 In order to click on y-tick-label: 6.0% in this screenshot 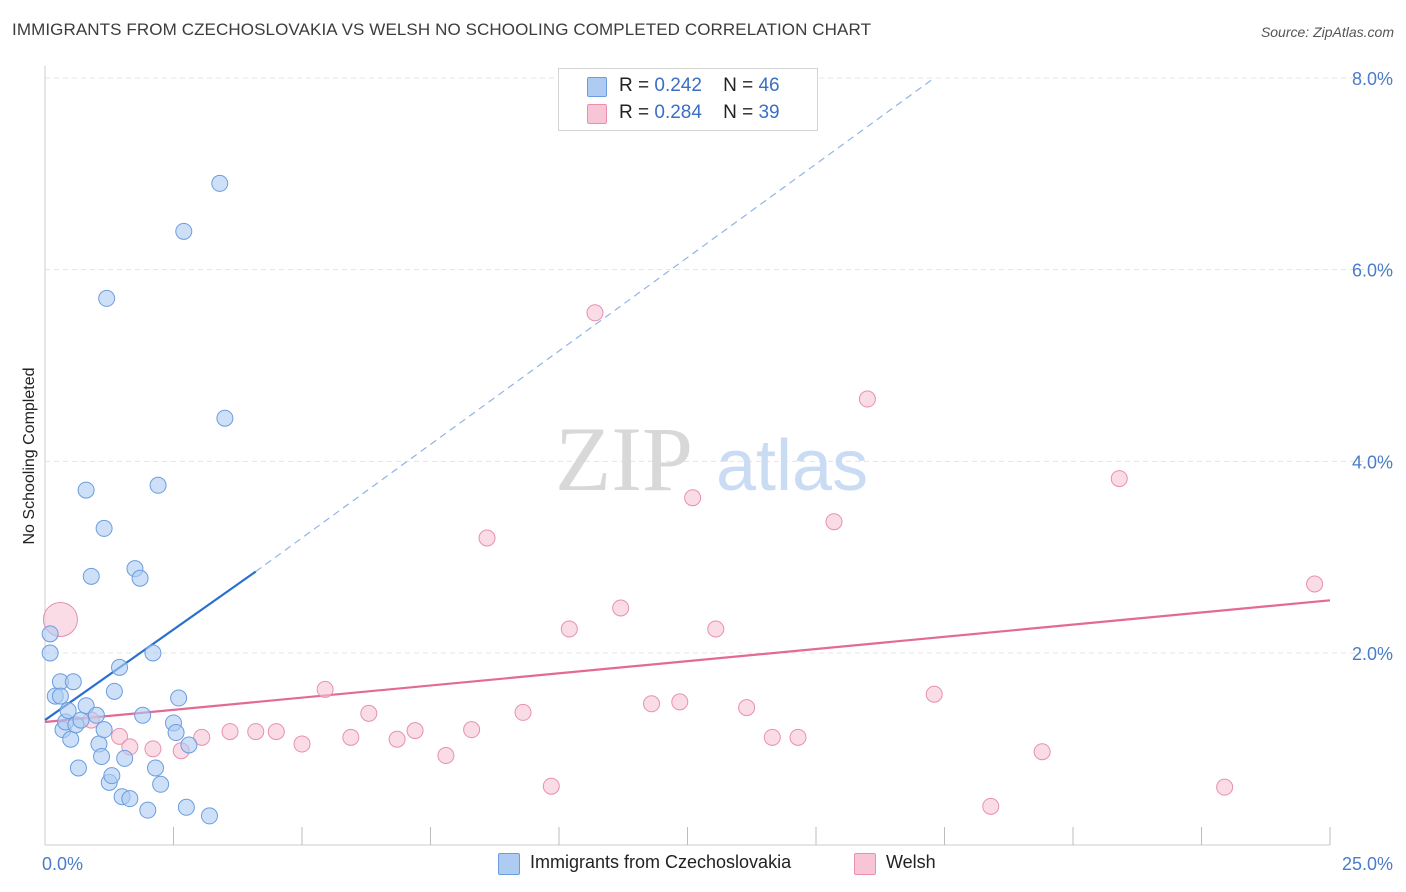, I will do `click(1372, 271)`.